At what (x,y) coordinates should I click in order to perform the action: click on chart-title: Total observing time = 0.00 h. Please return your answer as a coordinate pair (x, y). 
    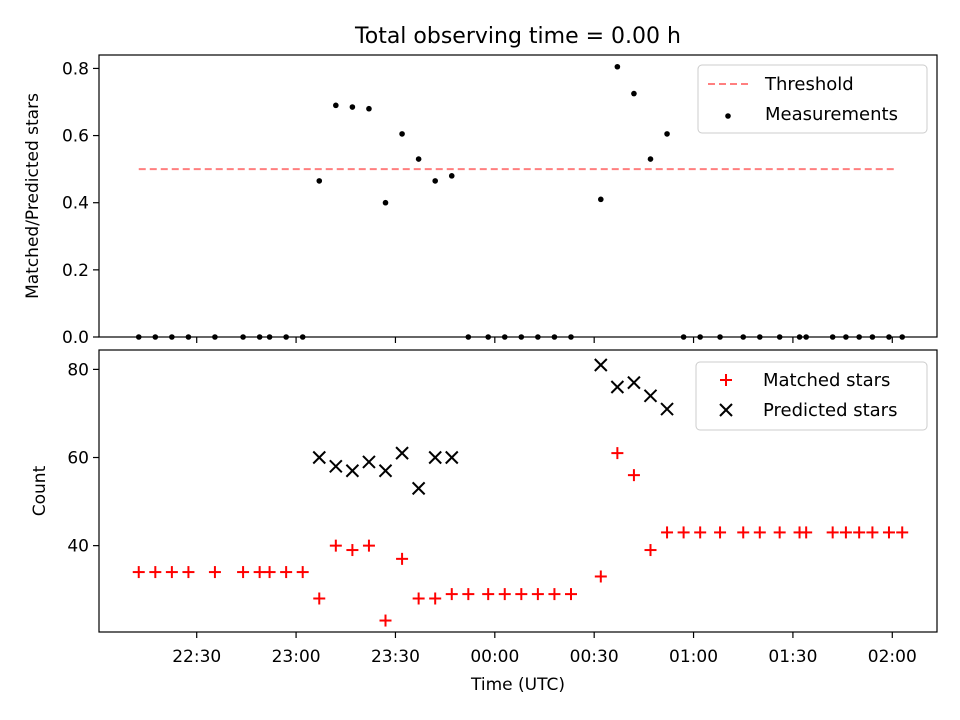
    Looking at the image, I should click on (517, 36).